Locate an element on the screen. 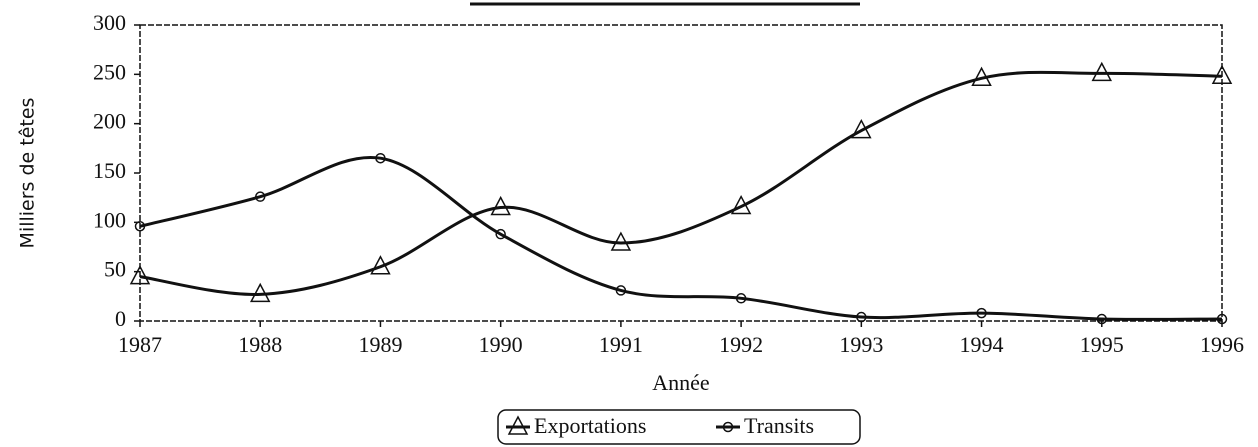 The height and width of the screenshot is (447, 1258). legend-label: Exportations is located at coordinates (590, 425).